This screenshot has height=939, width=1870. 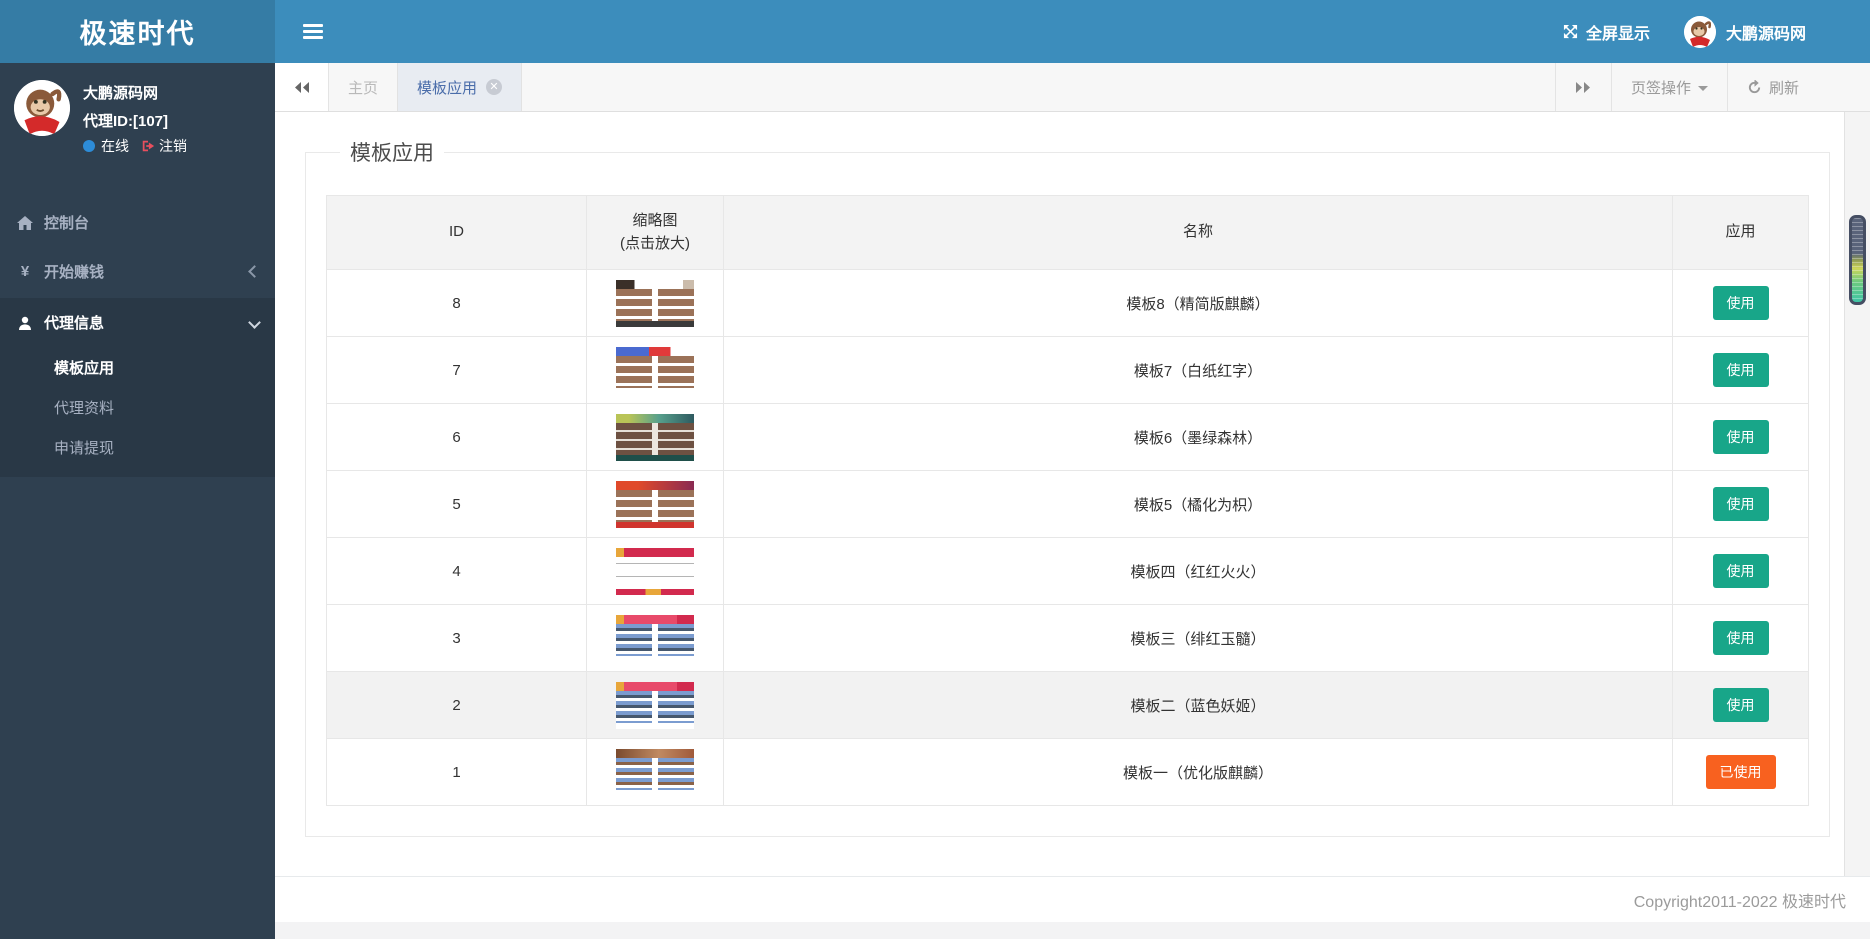 I want to click on tab-template-app: 模板应用 ✕, so click(x=460, y=87).